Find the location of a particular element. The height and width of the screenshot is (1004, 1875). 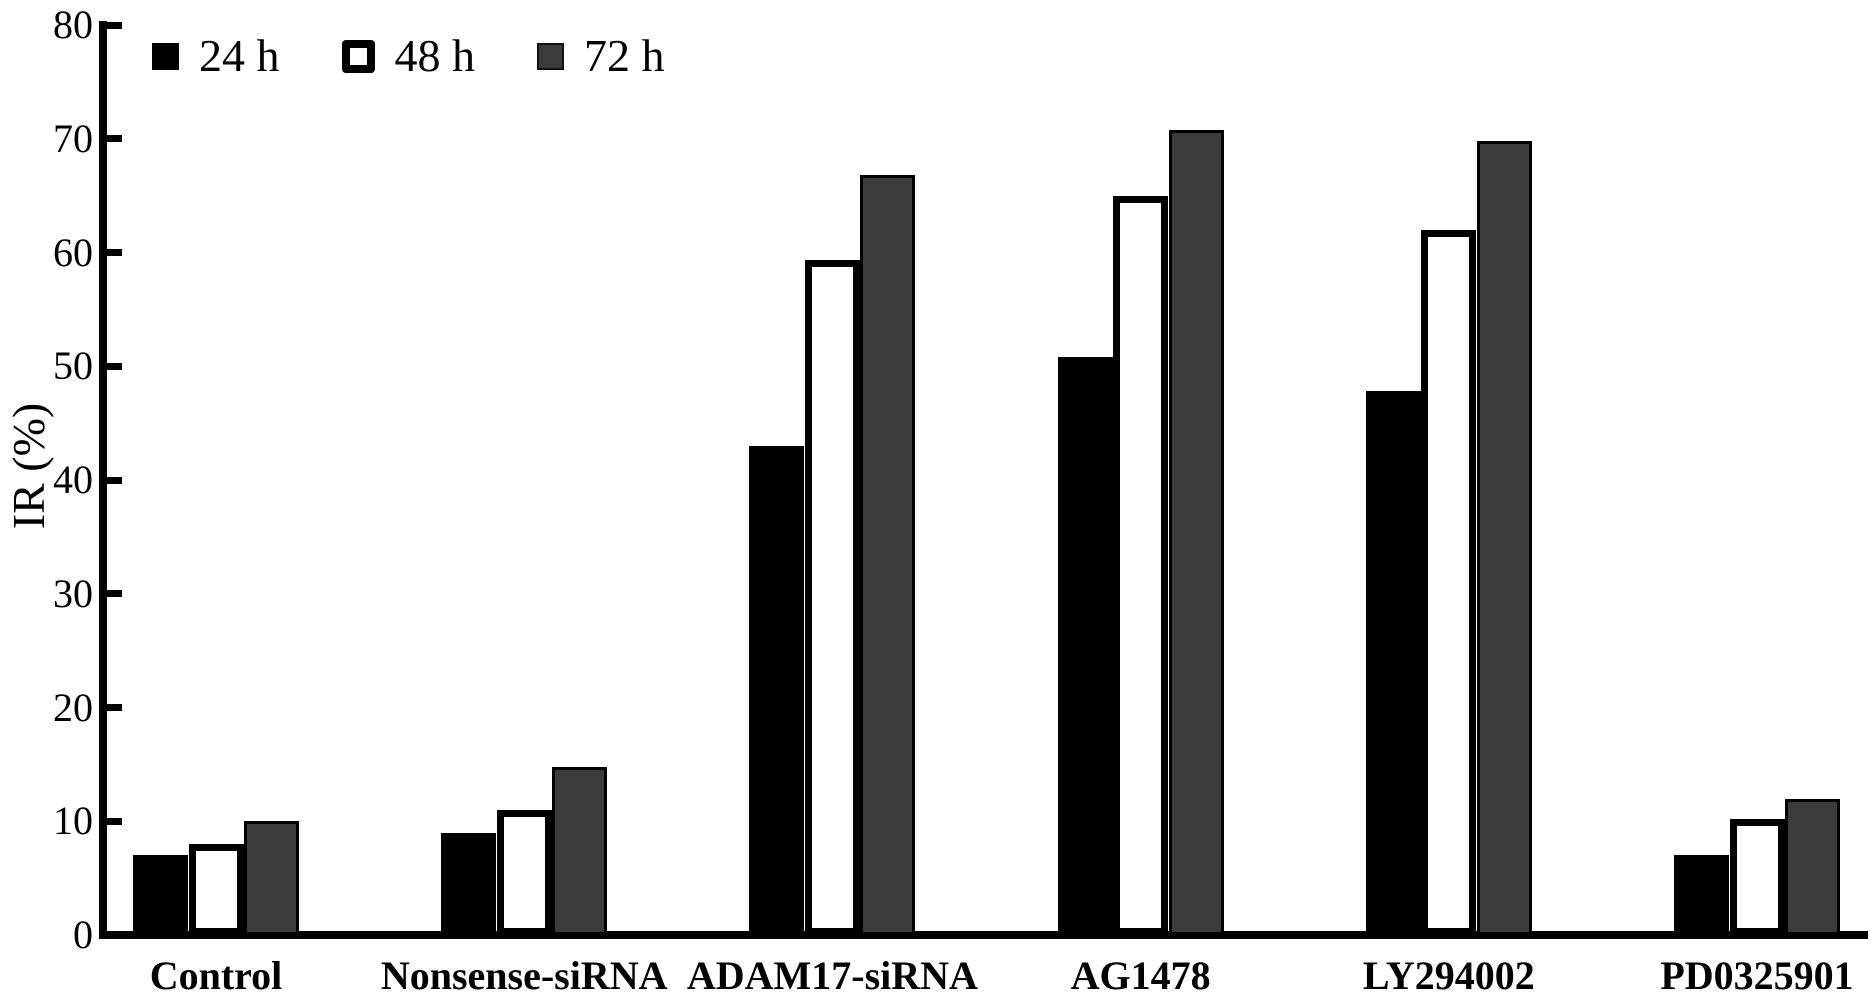

bar-Control-24h is located at coordinates (160, 895).